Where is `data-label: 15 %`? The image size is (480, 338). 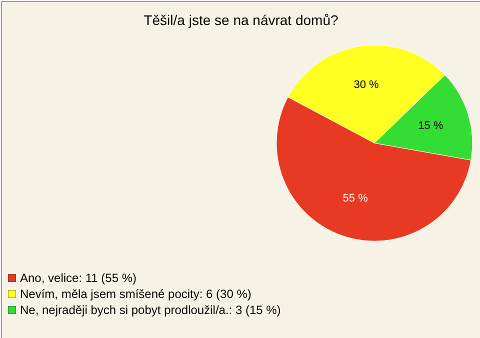 data-label: 15 % is located at coordinates (431, 126).